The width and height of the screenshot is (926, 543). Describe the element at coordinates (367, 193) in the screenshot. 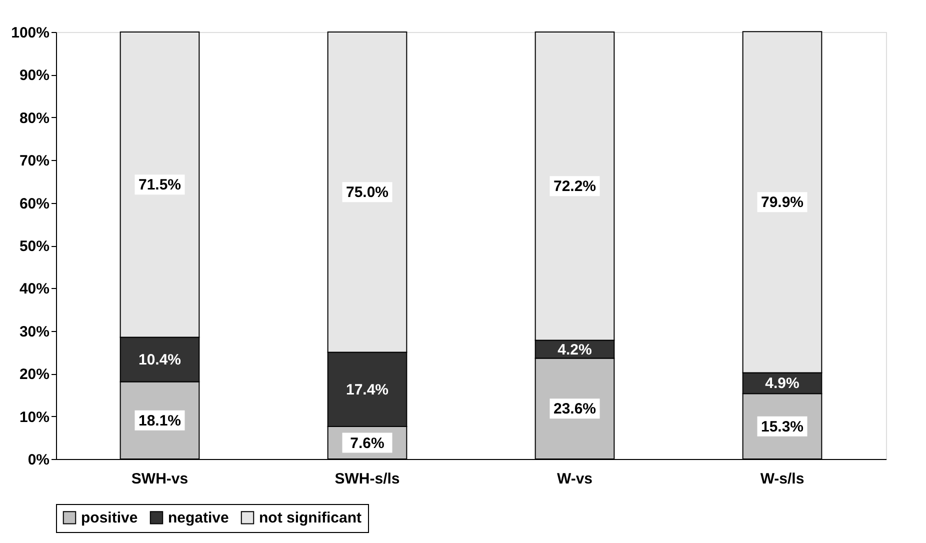

I see `data-label: 75.0%` at that location.